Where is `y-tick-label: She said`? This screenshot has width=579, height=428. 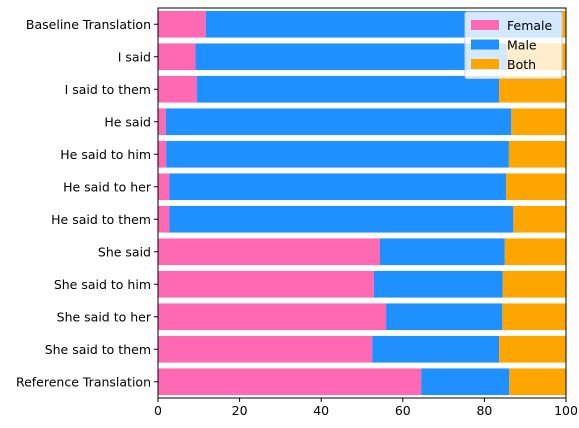
y-tick-label: She said is located at coordinates (124, 251).